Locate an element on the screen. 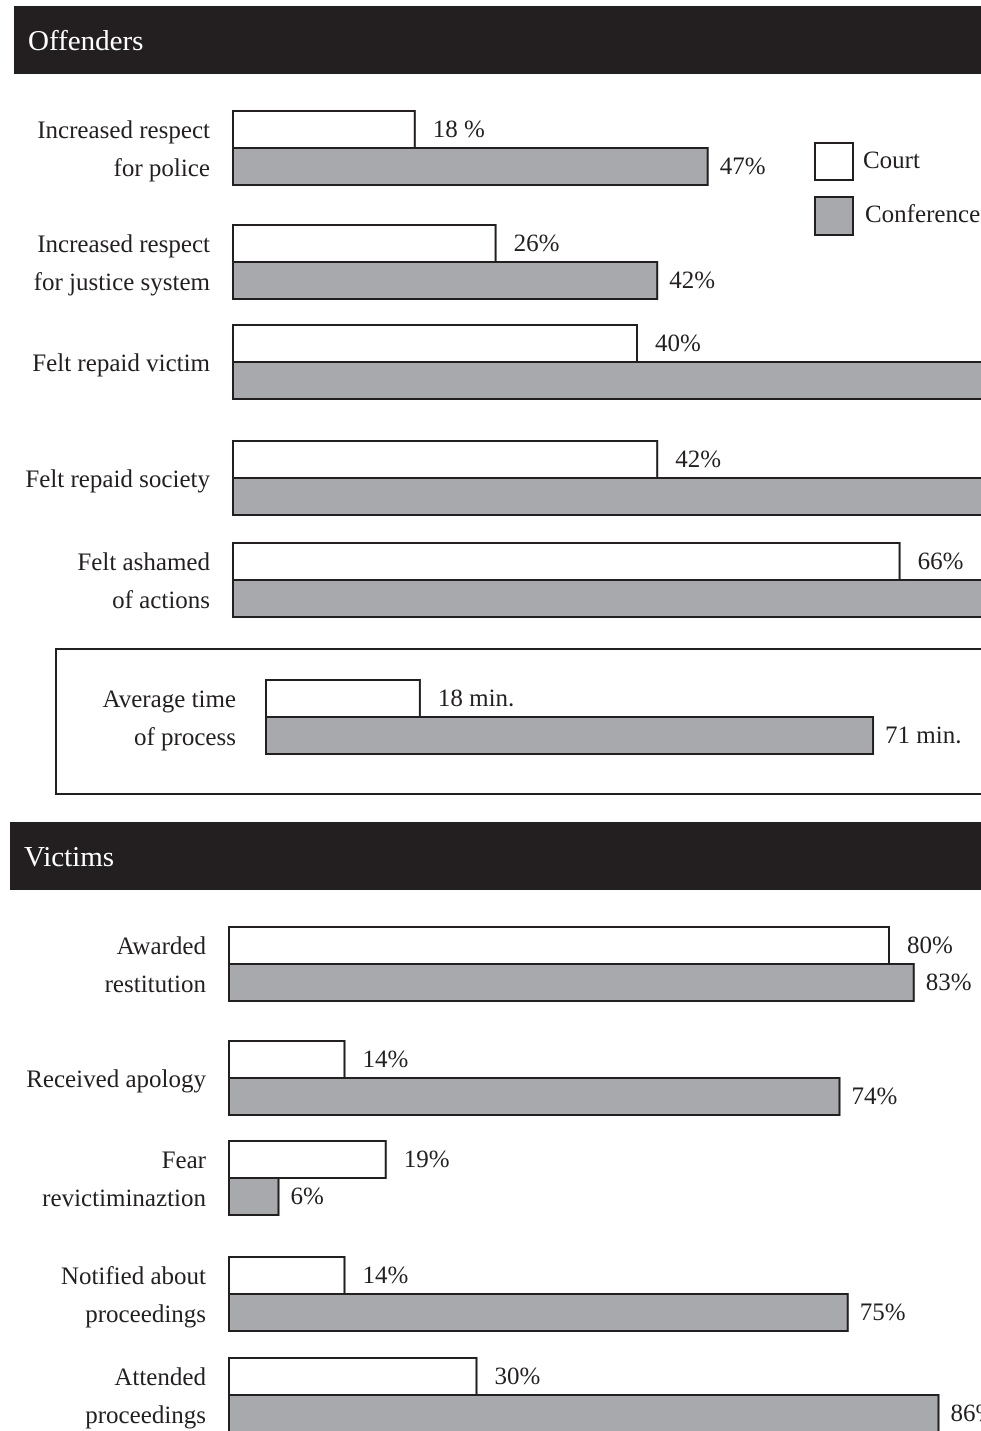 This screenshot has width=981, height=1431. category-label: for police is located at coordinates (162, 168).